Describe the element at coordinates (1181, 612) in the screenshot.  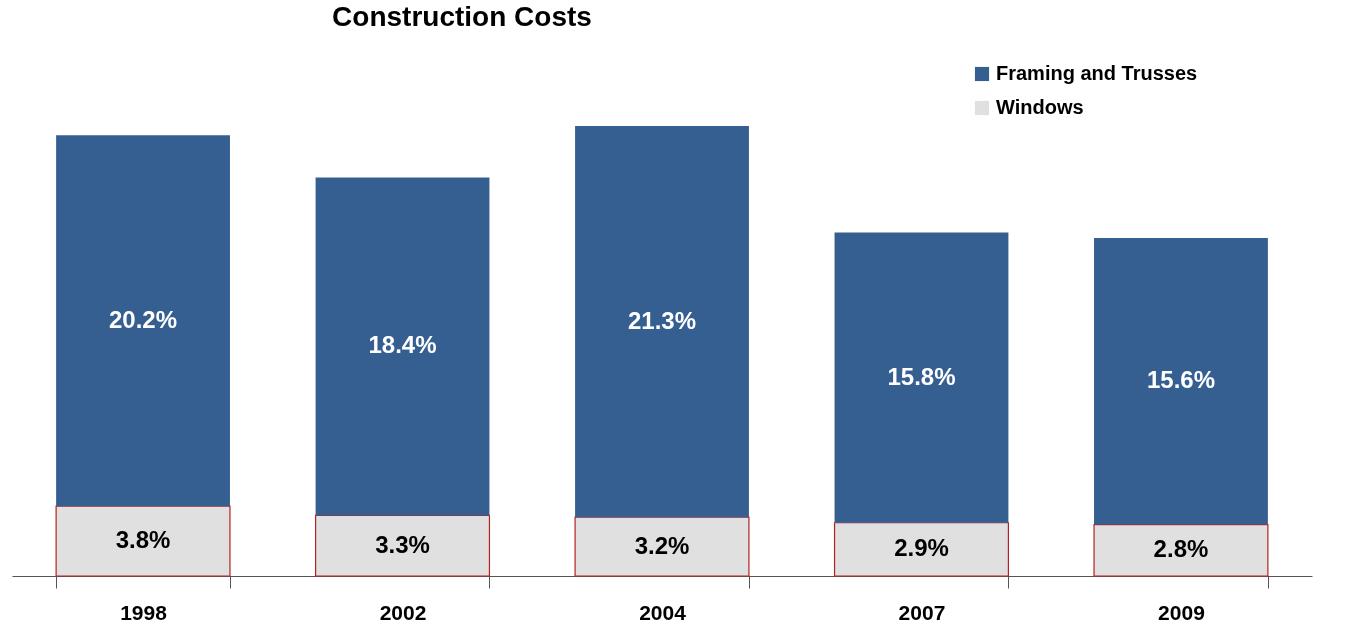
I see `x-tick-label: 2009` at that location.